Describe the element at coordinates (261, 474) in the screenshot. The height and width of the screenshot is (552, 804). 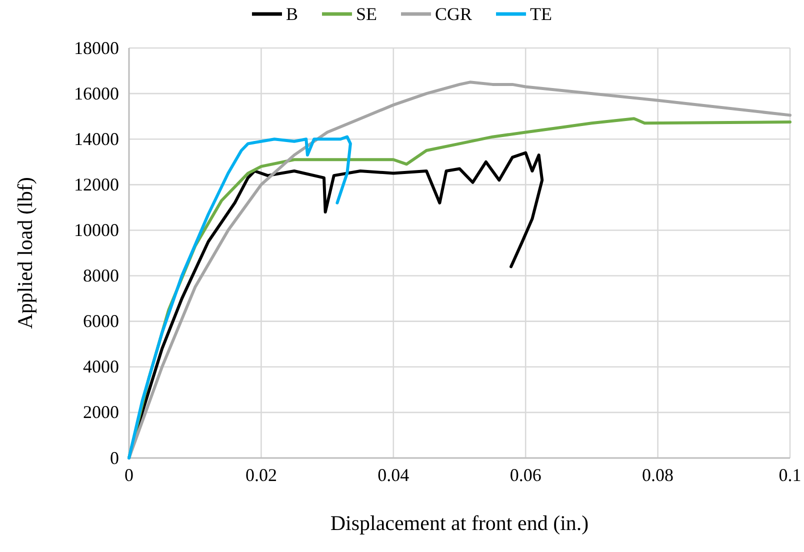
I see `x-tick-label: 0.02` at that location.